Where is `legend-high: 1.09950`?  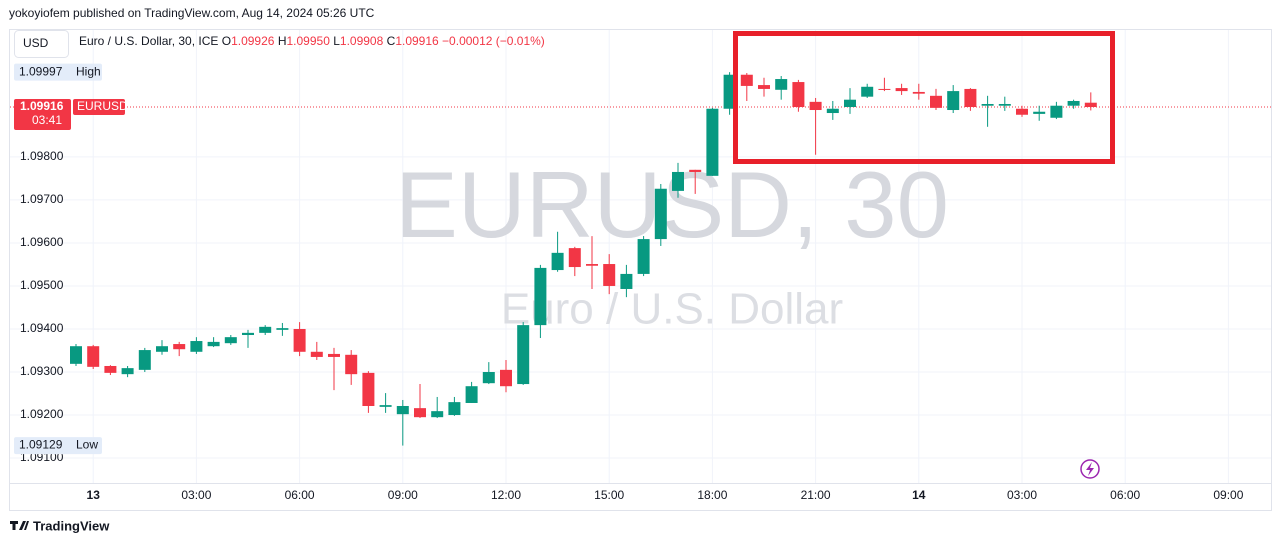 legend-high: 1.09950 is located at coordinates (308, 41).